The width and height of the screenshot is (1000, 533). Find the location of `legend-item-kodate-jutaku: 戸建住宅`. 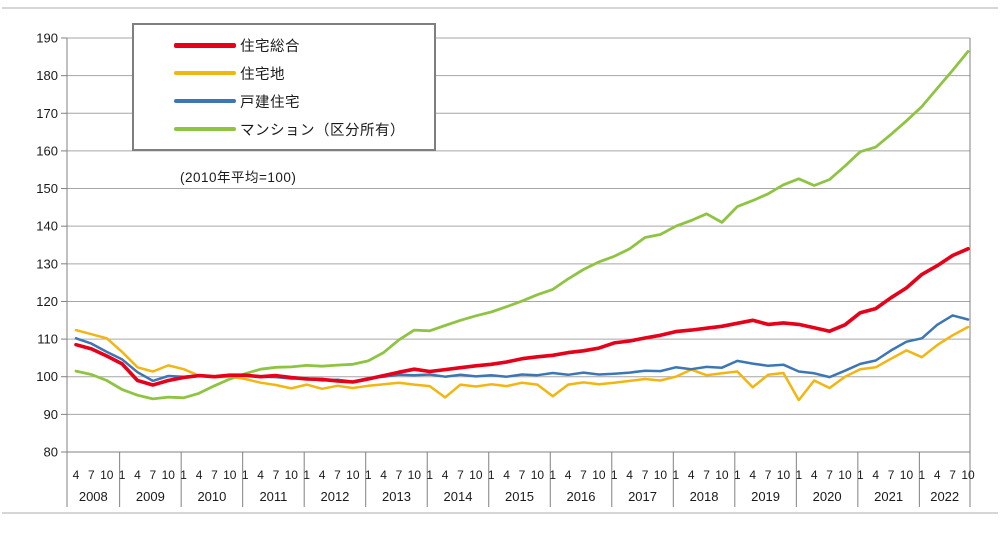

legend-item-kodate-jutaku: 戸建住宅 is located at coordinates (304, 101).